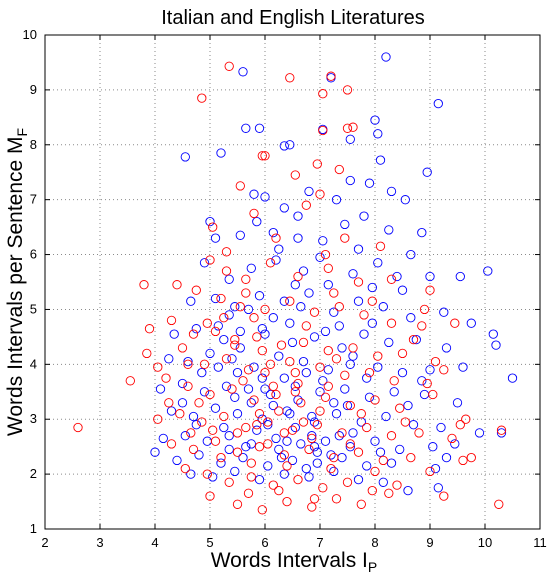 The width and height of the screenshot is (550, 581). I want to click on x-axis-label-main: Words Intervals I, so click(289, 560).